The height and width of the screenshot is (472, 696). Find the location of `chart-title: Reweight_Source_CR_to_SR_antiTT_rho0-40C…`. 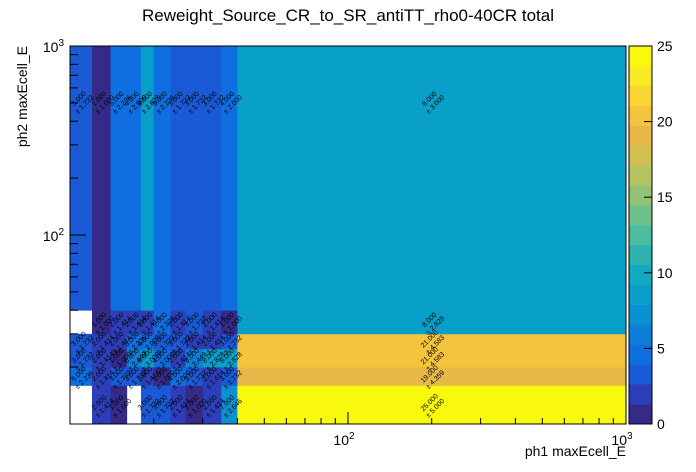

chart-title: Reweight_Source_CR_to_SR_antiTT_rho0-40C… is located at coordinates (348, 15).